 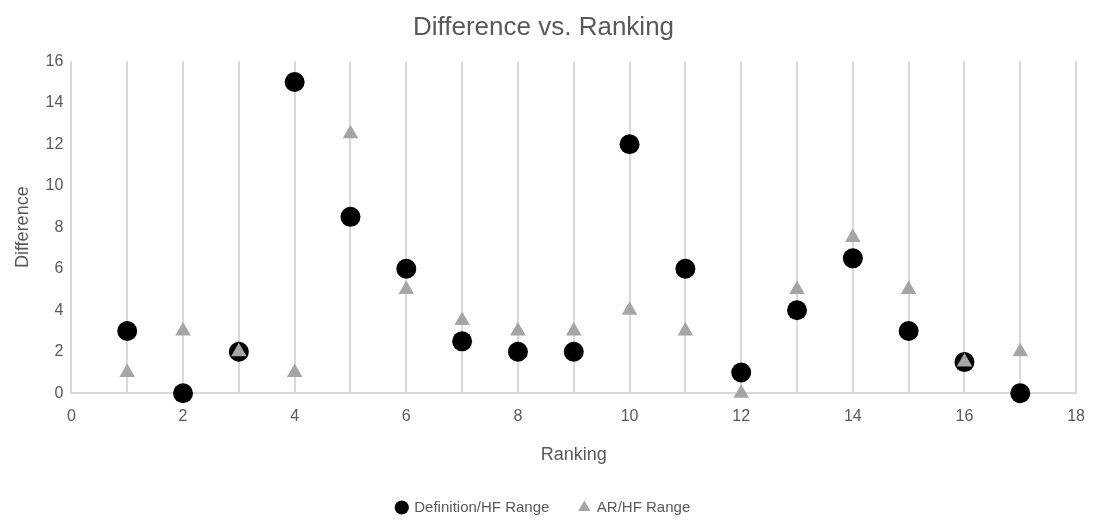 What do you see at coordinates (629, 416) in the screenshot?
I see `x-tick-label: 10` at bounding box center [629, 416].